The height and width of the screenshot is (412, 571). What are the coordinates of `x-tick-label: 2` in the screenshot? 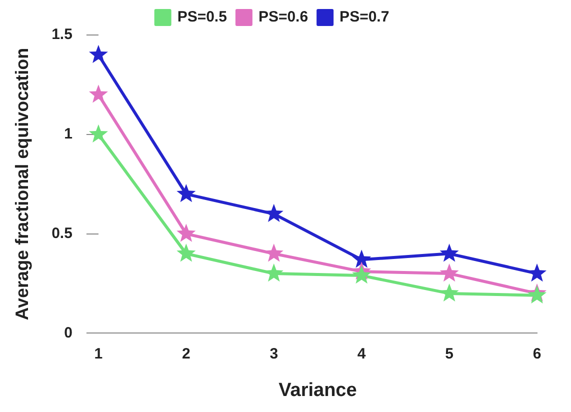 It's located at (186, 353).